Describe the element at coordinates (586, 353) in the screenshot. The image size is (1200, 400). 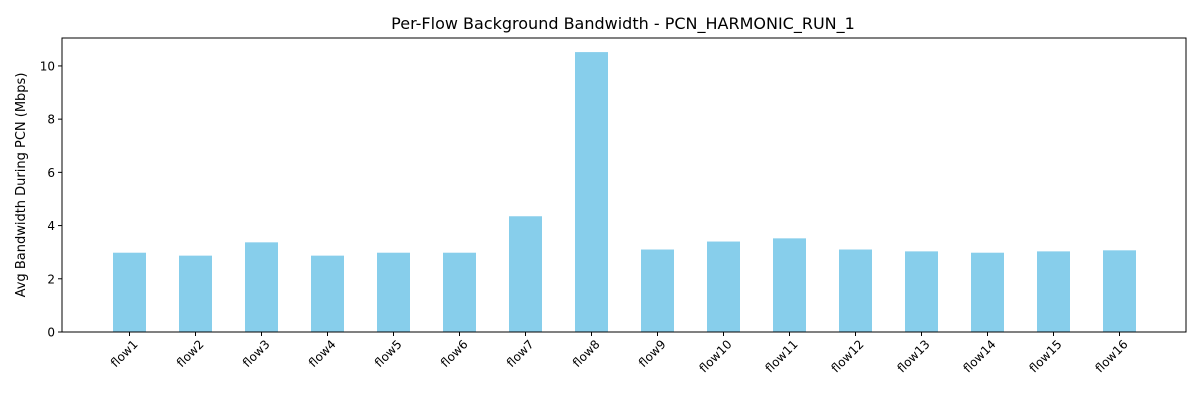
I see `x-tick-label: flow8` at that location.